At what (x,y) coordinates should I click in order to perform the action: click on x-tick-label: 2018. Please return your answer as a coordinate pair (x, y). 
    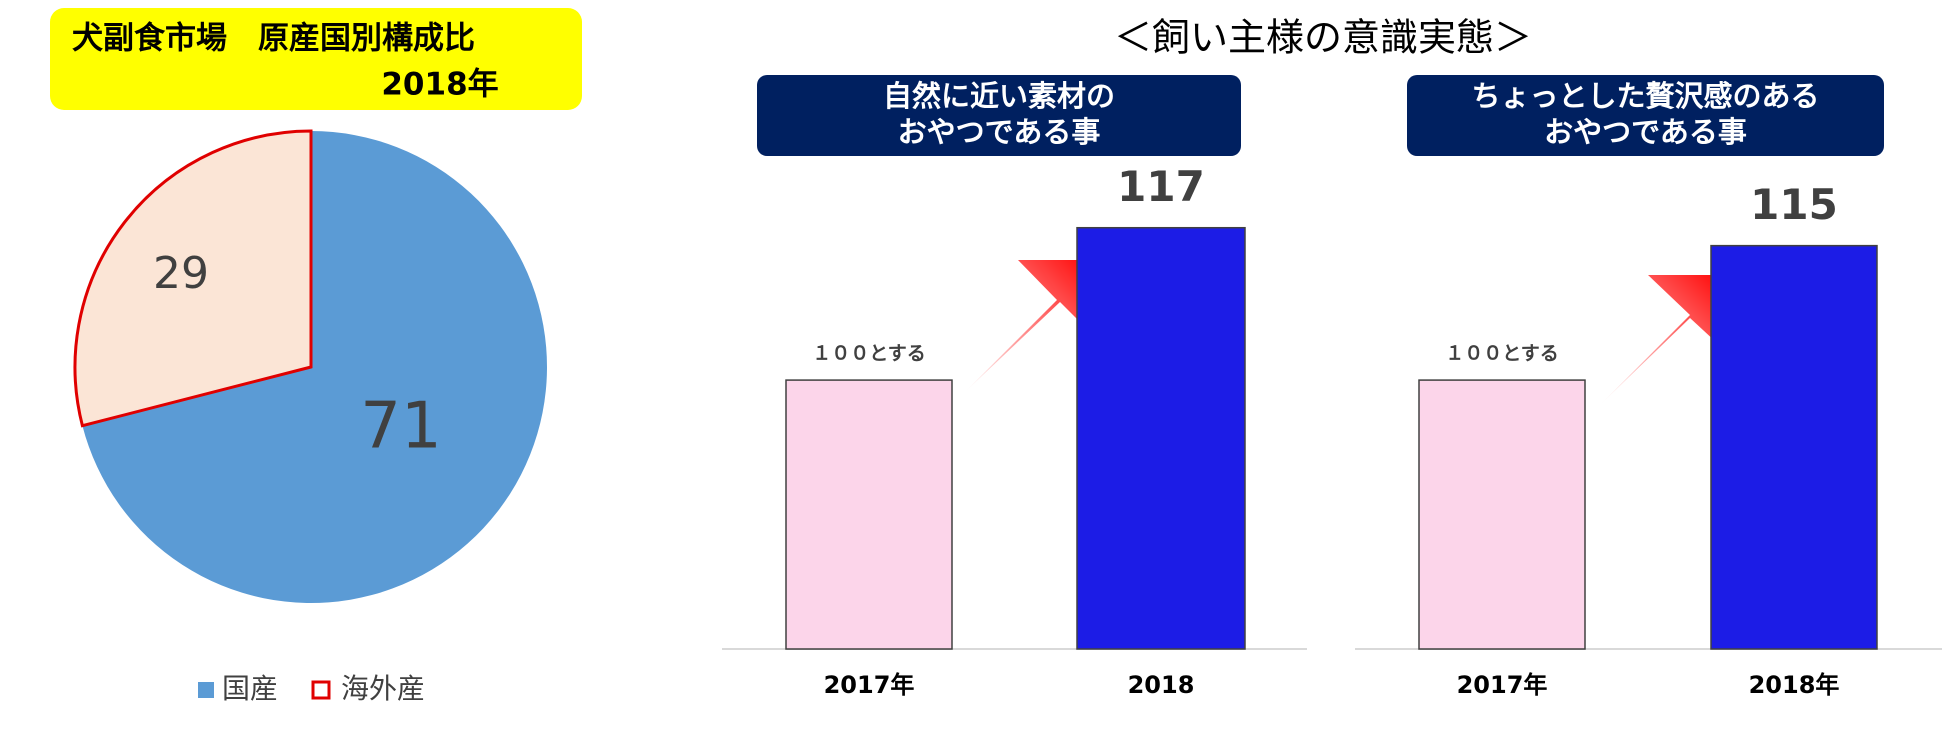
    Looking at the image, I should click on (1161, 685).